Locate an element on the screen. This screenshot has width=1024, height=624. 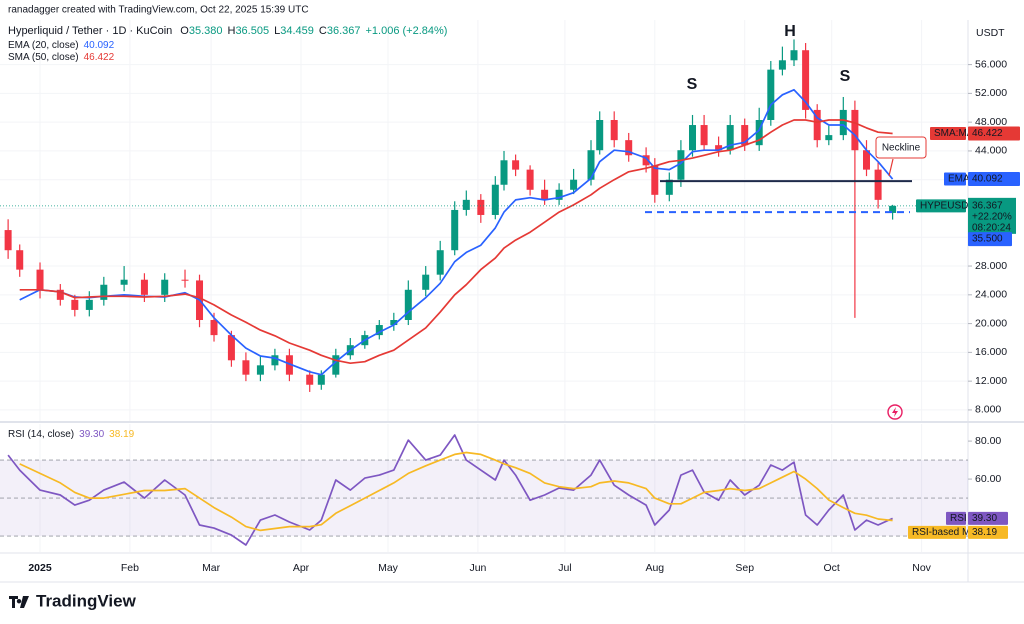
ticker-tag-box is located at coordinates (941, 206).